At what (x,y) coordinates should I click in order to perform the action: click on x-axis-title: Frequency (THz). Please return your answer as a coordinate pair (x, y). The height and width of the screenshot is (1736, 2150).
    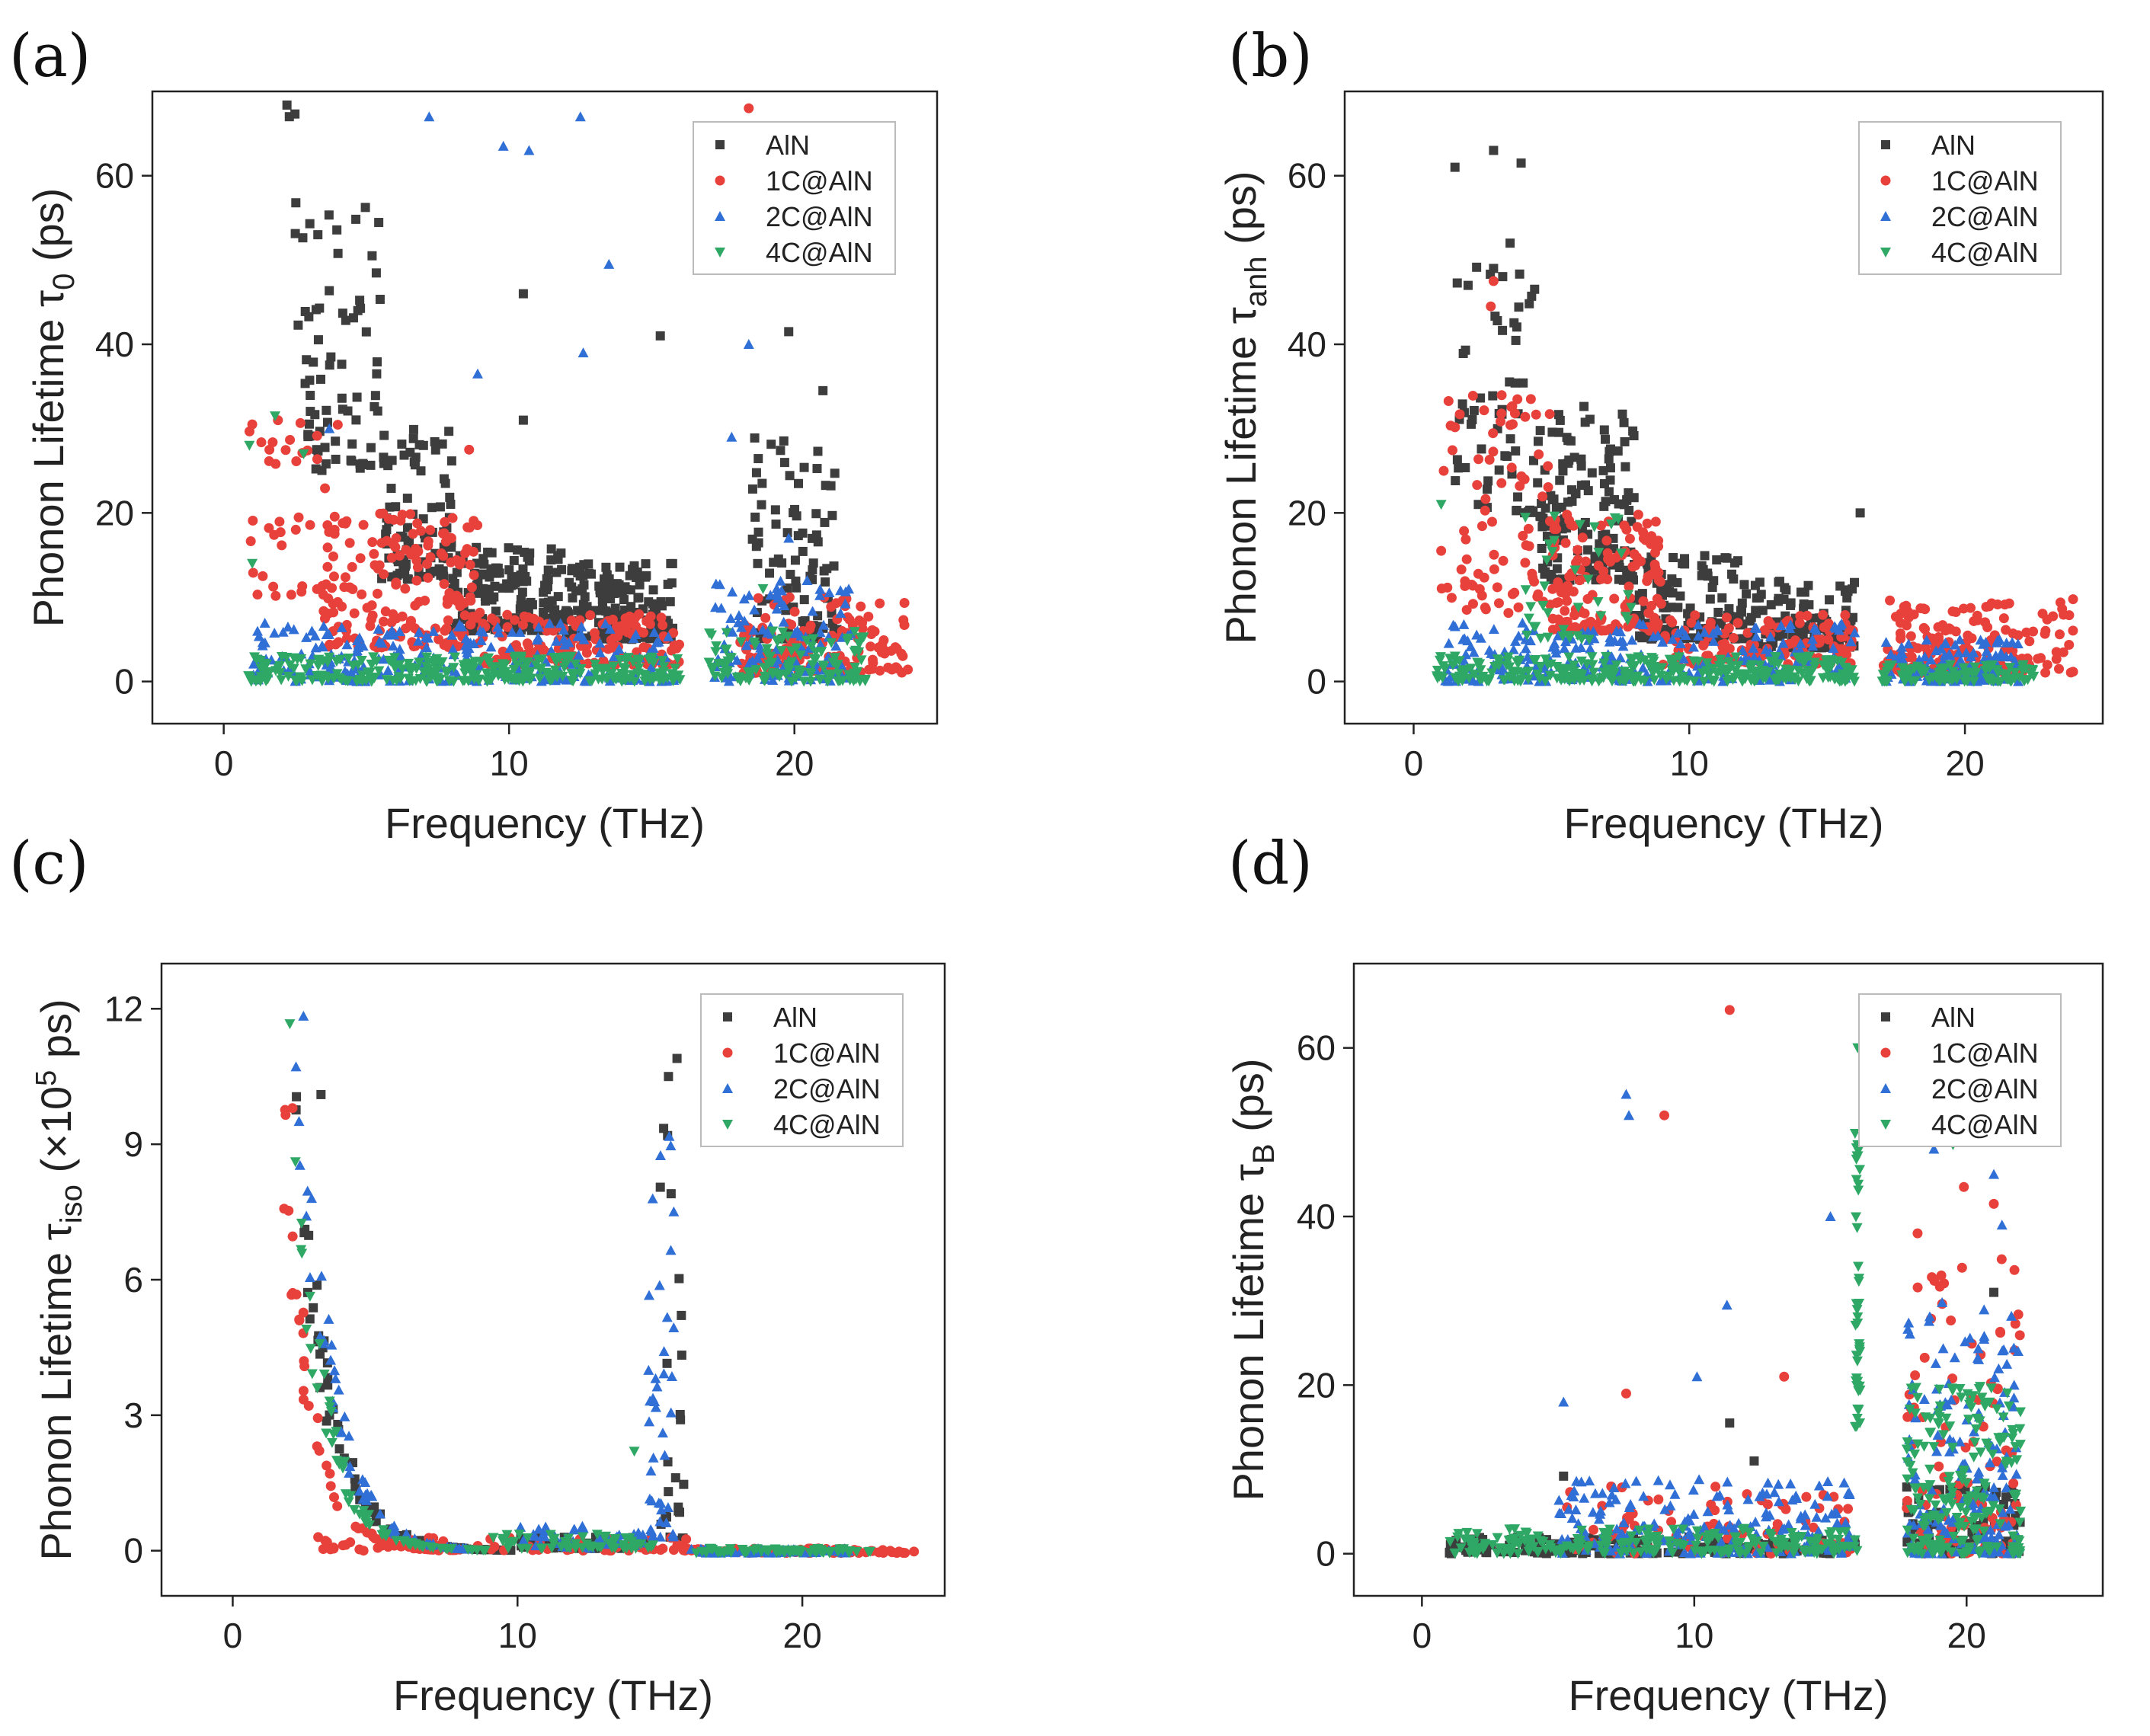
    Looking at the image, I should click on (553, 1695).